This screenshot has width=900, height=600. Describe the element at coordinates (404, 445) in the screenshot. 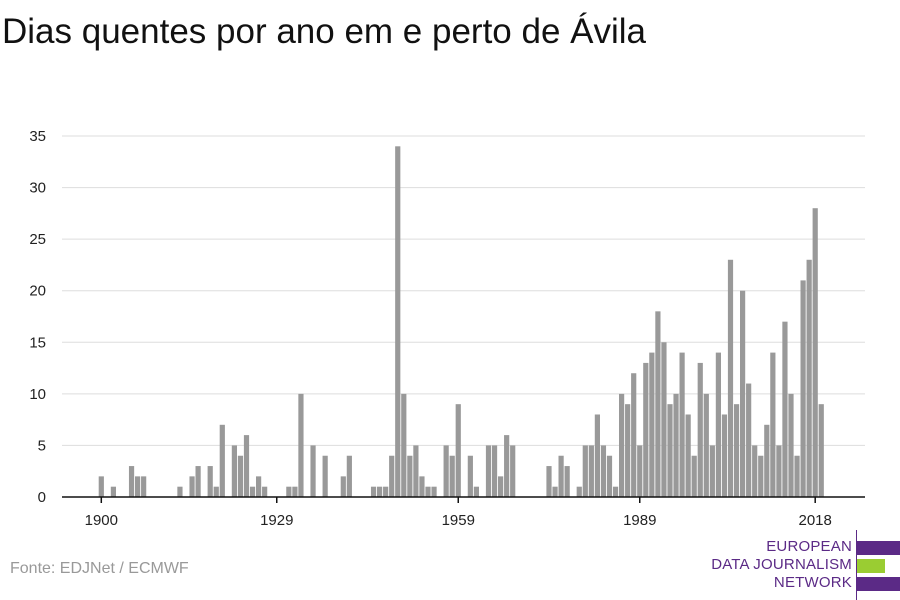

I see `bar-1950` at that location.